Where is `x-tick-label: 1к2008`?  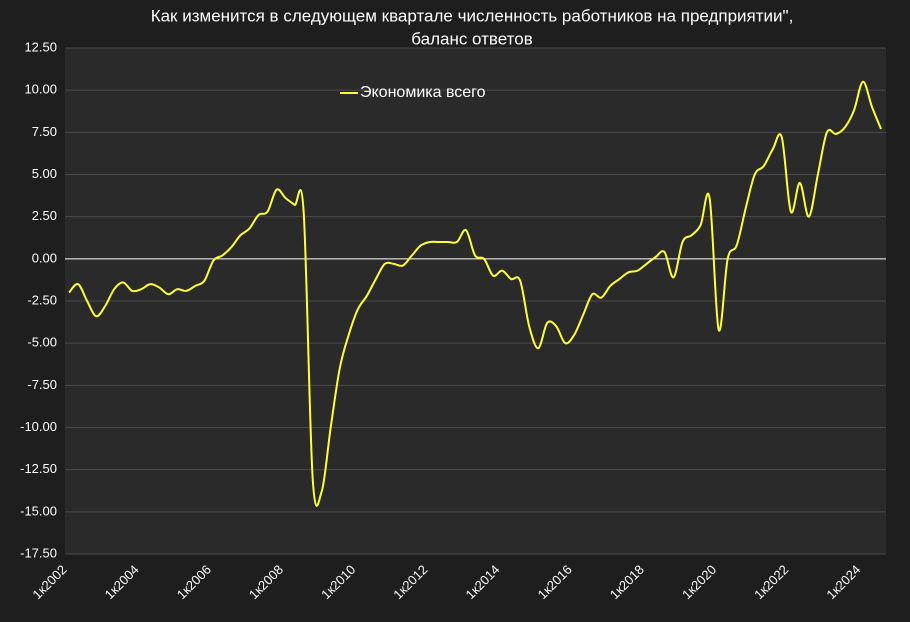
x-tick-label: 1к2008 is located at coordinates (266, 582).